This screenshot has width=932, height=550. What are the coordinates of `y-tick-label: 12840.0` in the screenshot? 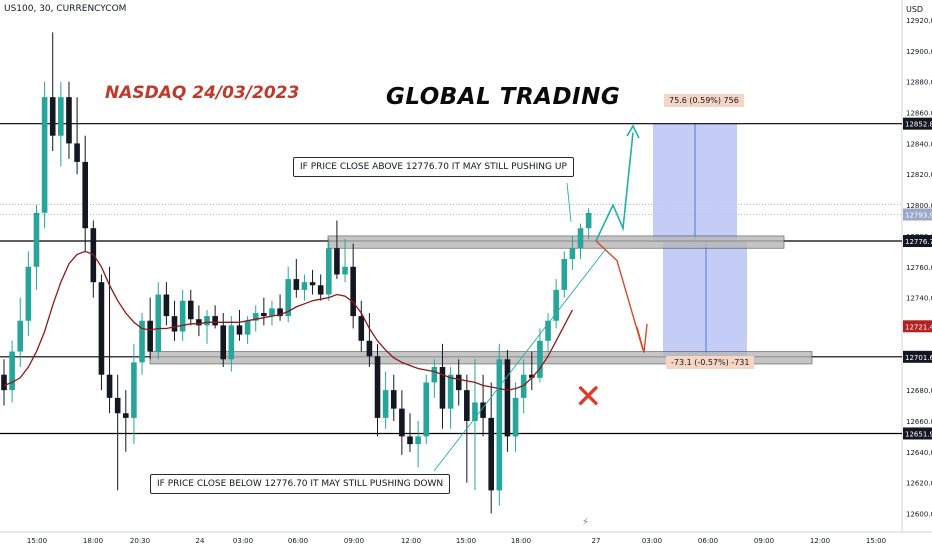 It's located at (919, 144).